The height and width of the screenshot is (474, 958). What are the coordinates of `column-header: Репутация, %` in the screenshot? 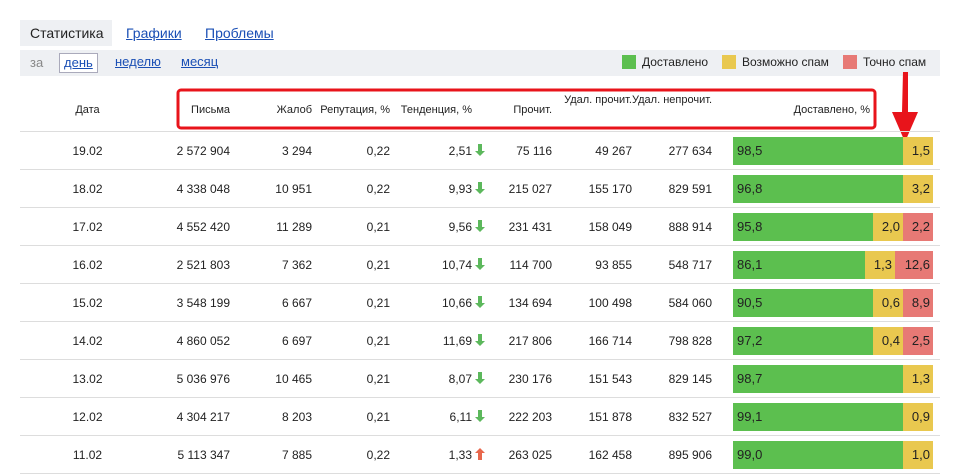 It's located at (355, 110).